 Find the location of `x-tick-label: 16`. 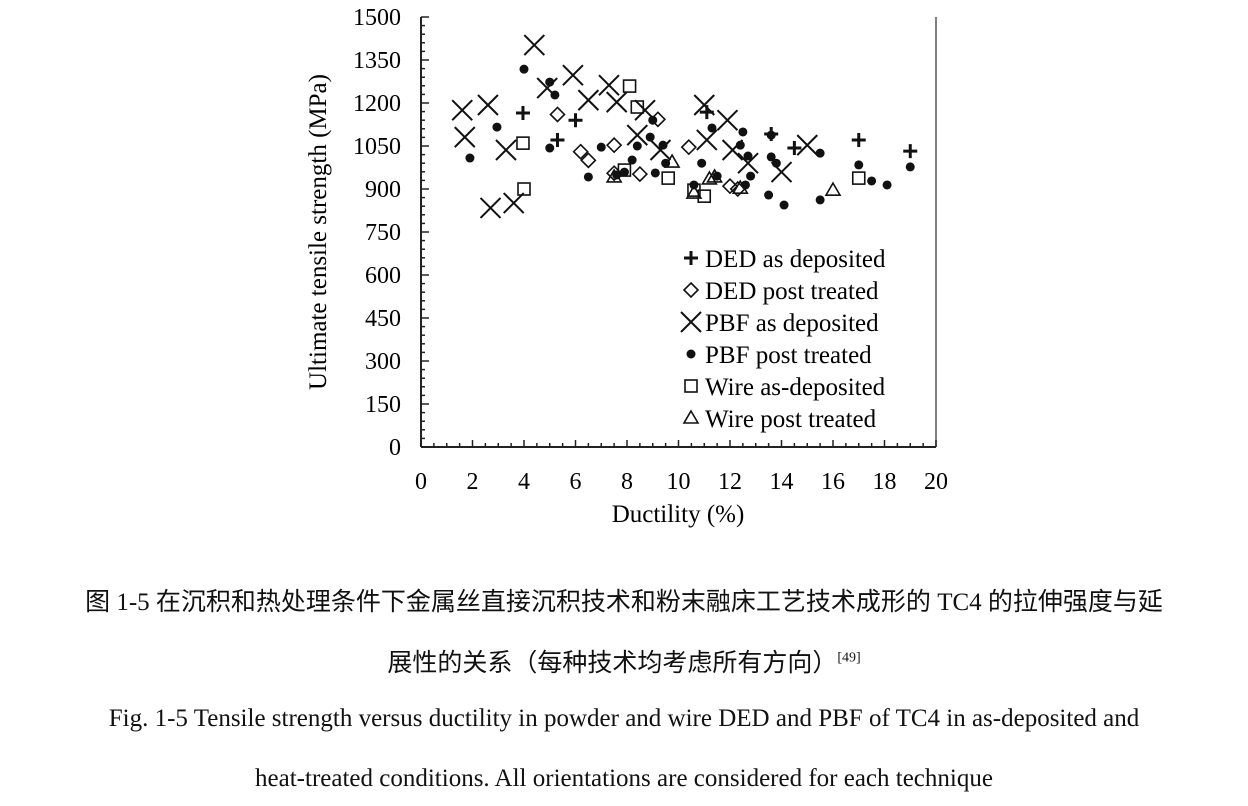

x-tick-label: 16 is located at coordinates (833, 482).